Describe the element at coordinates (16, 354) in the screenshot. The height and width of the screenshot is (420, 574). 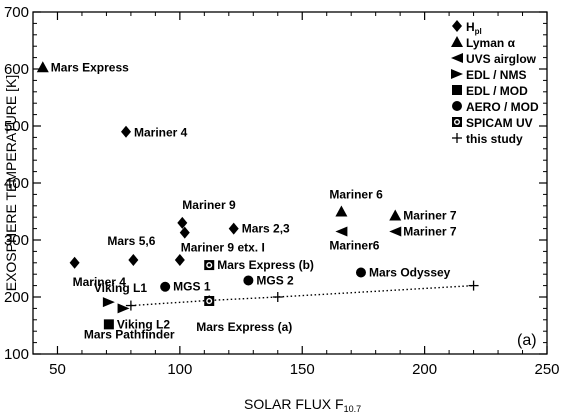
I see `y-tick-label: 100` at that location.